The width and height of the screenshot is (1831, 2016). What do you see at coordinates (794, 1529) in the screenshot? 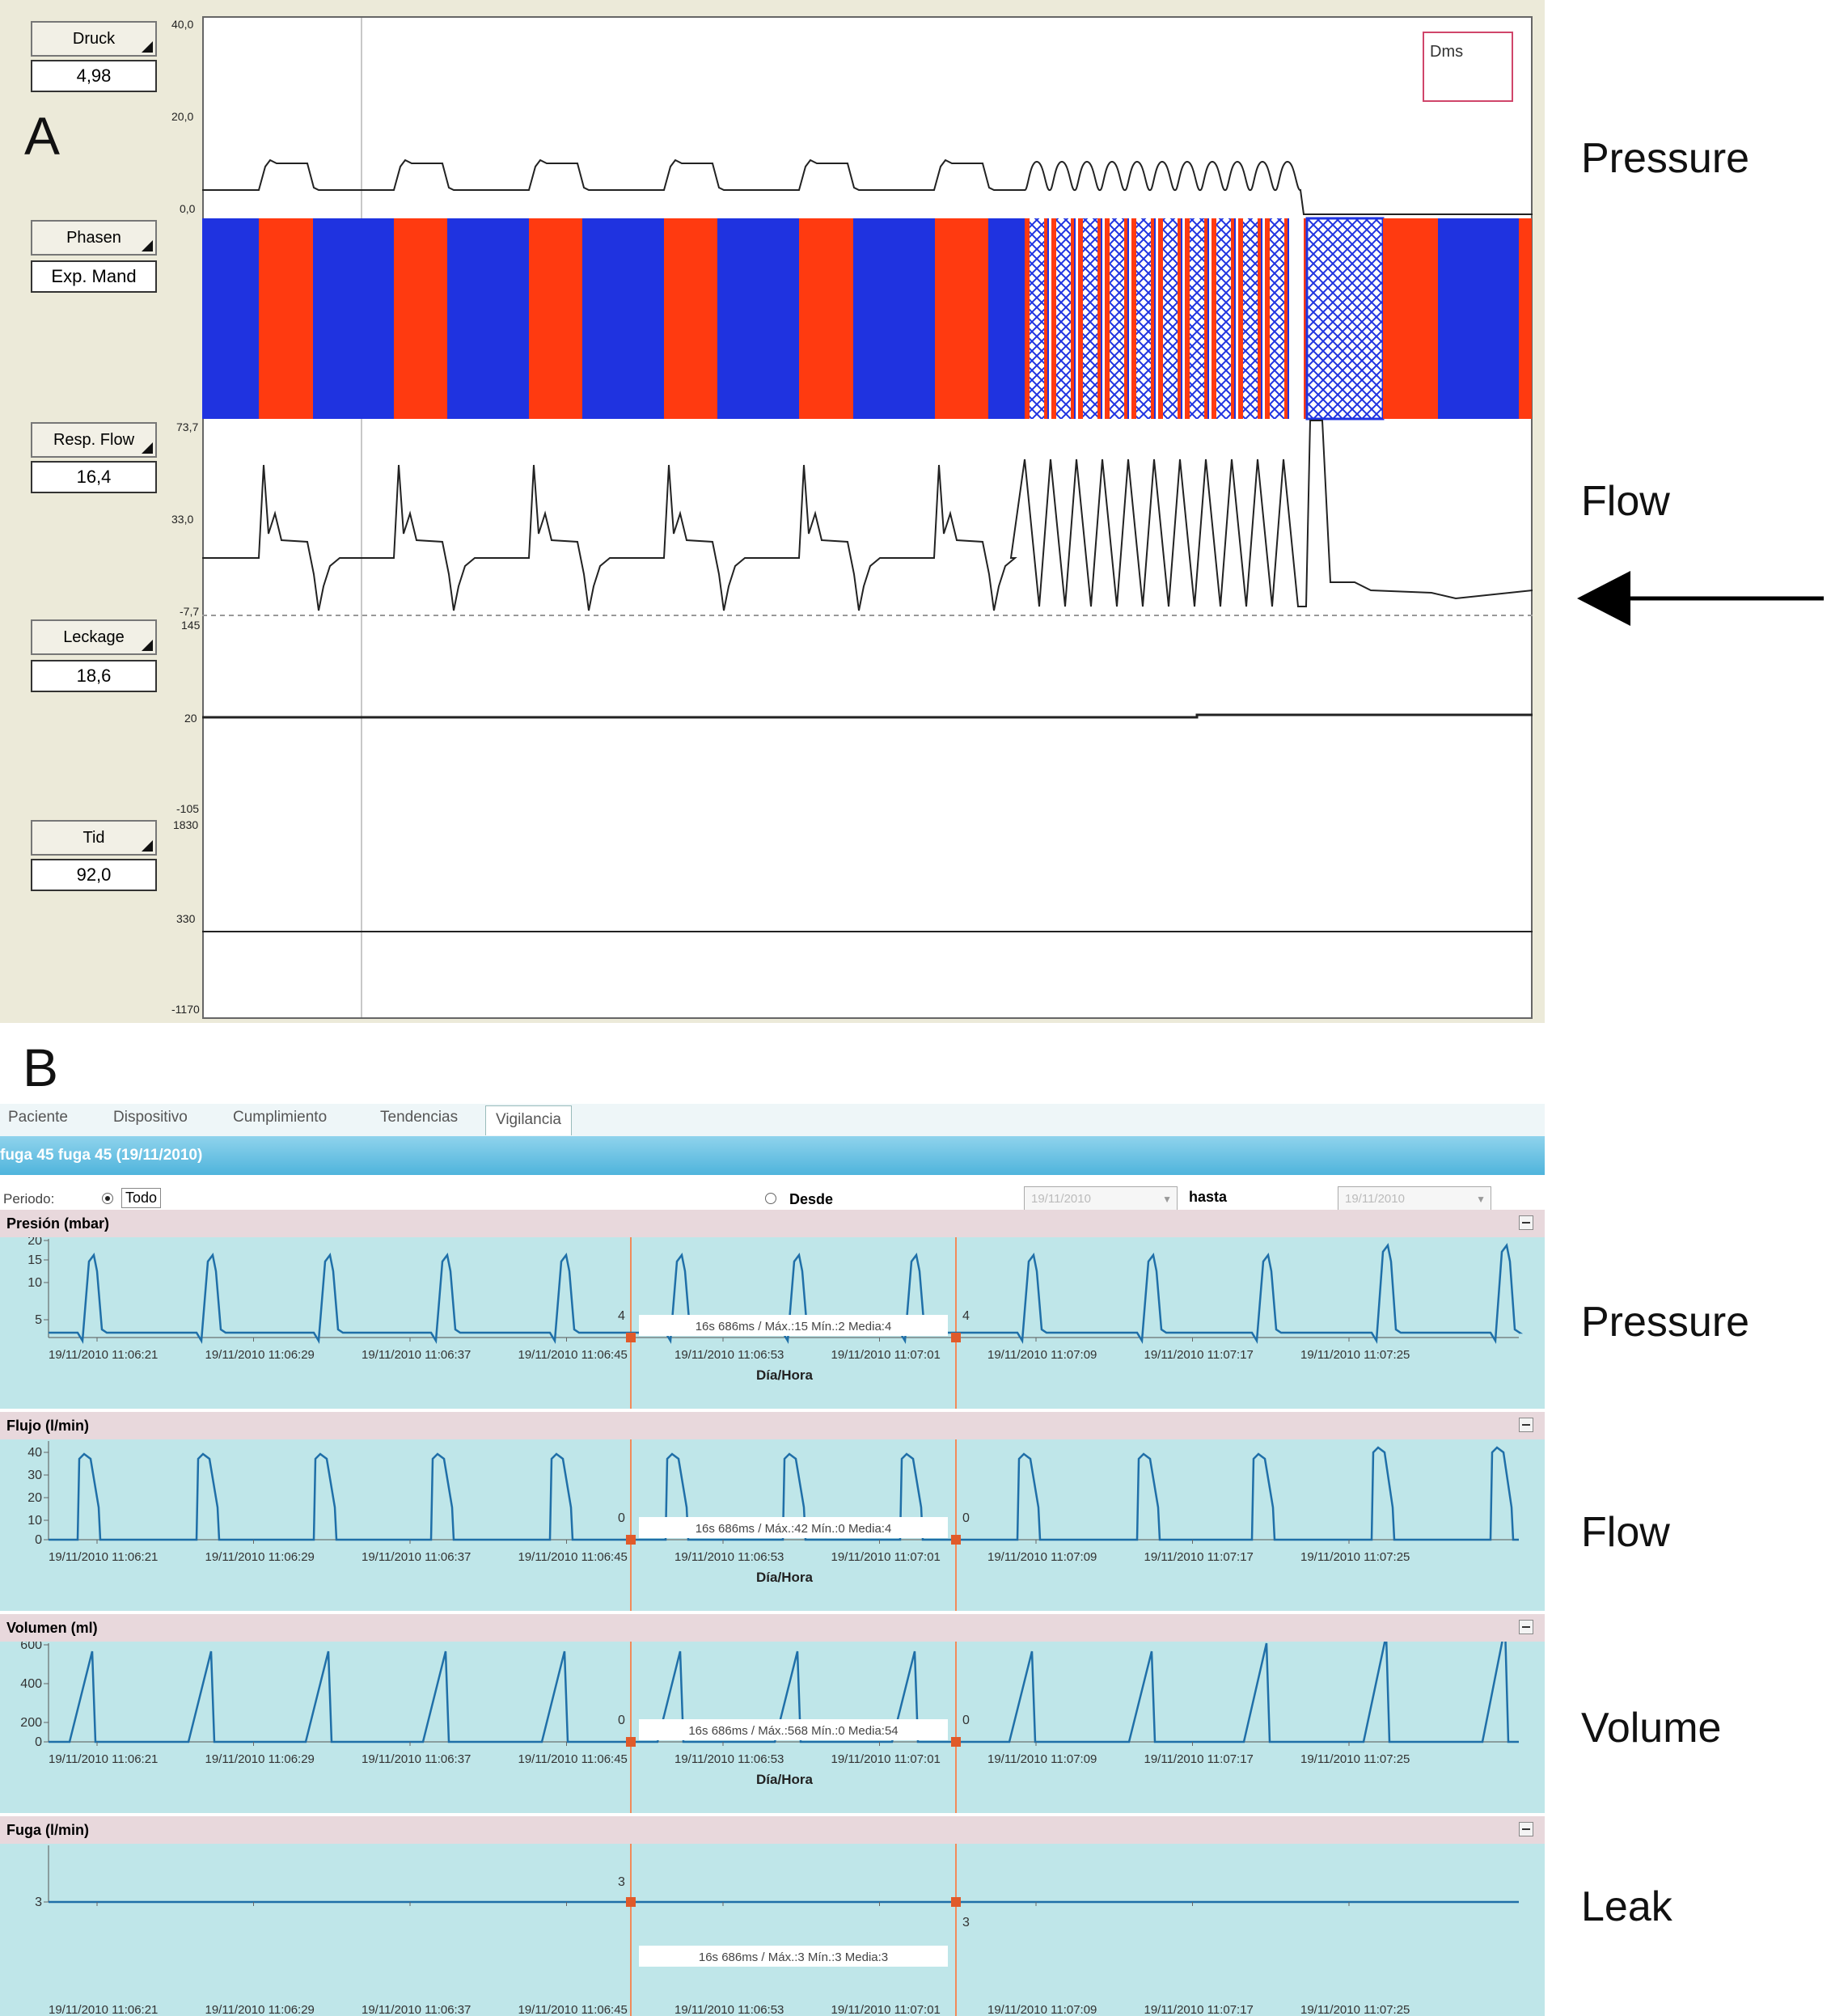
I see `stats-label: 16s 686ms / Máx.:42 Mín.:0 Media:4` at bounding box center [794, 1529].